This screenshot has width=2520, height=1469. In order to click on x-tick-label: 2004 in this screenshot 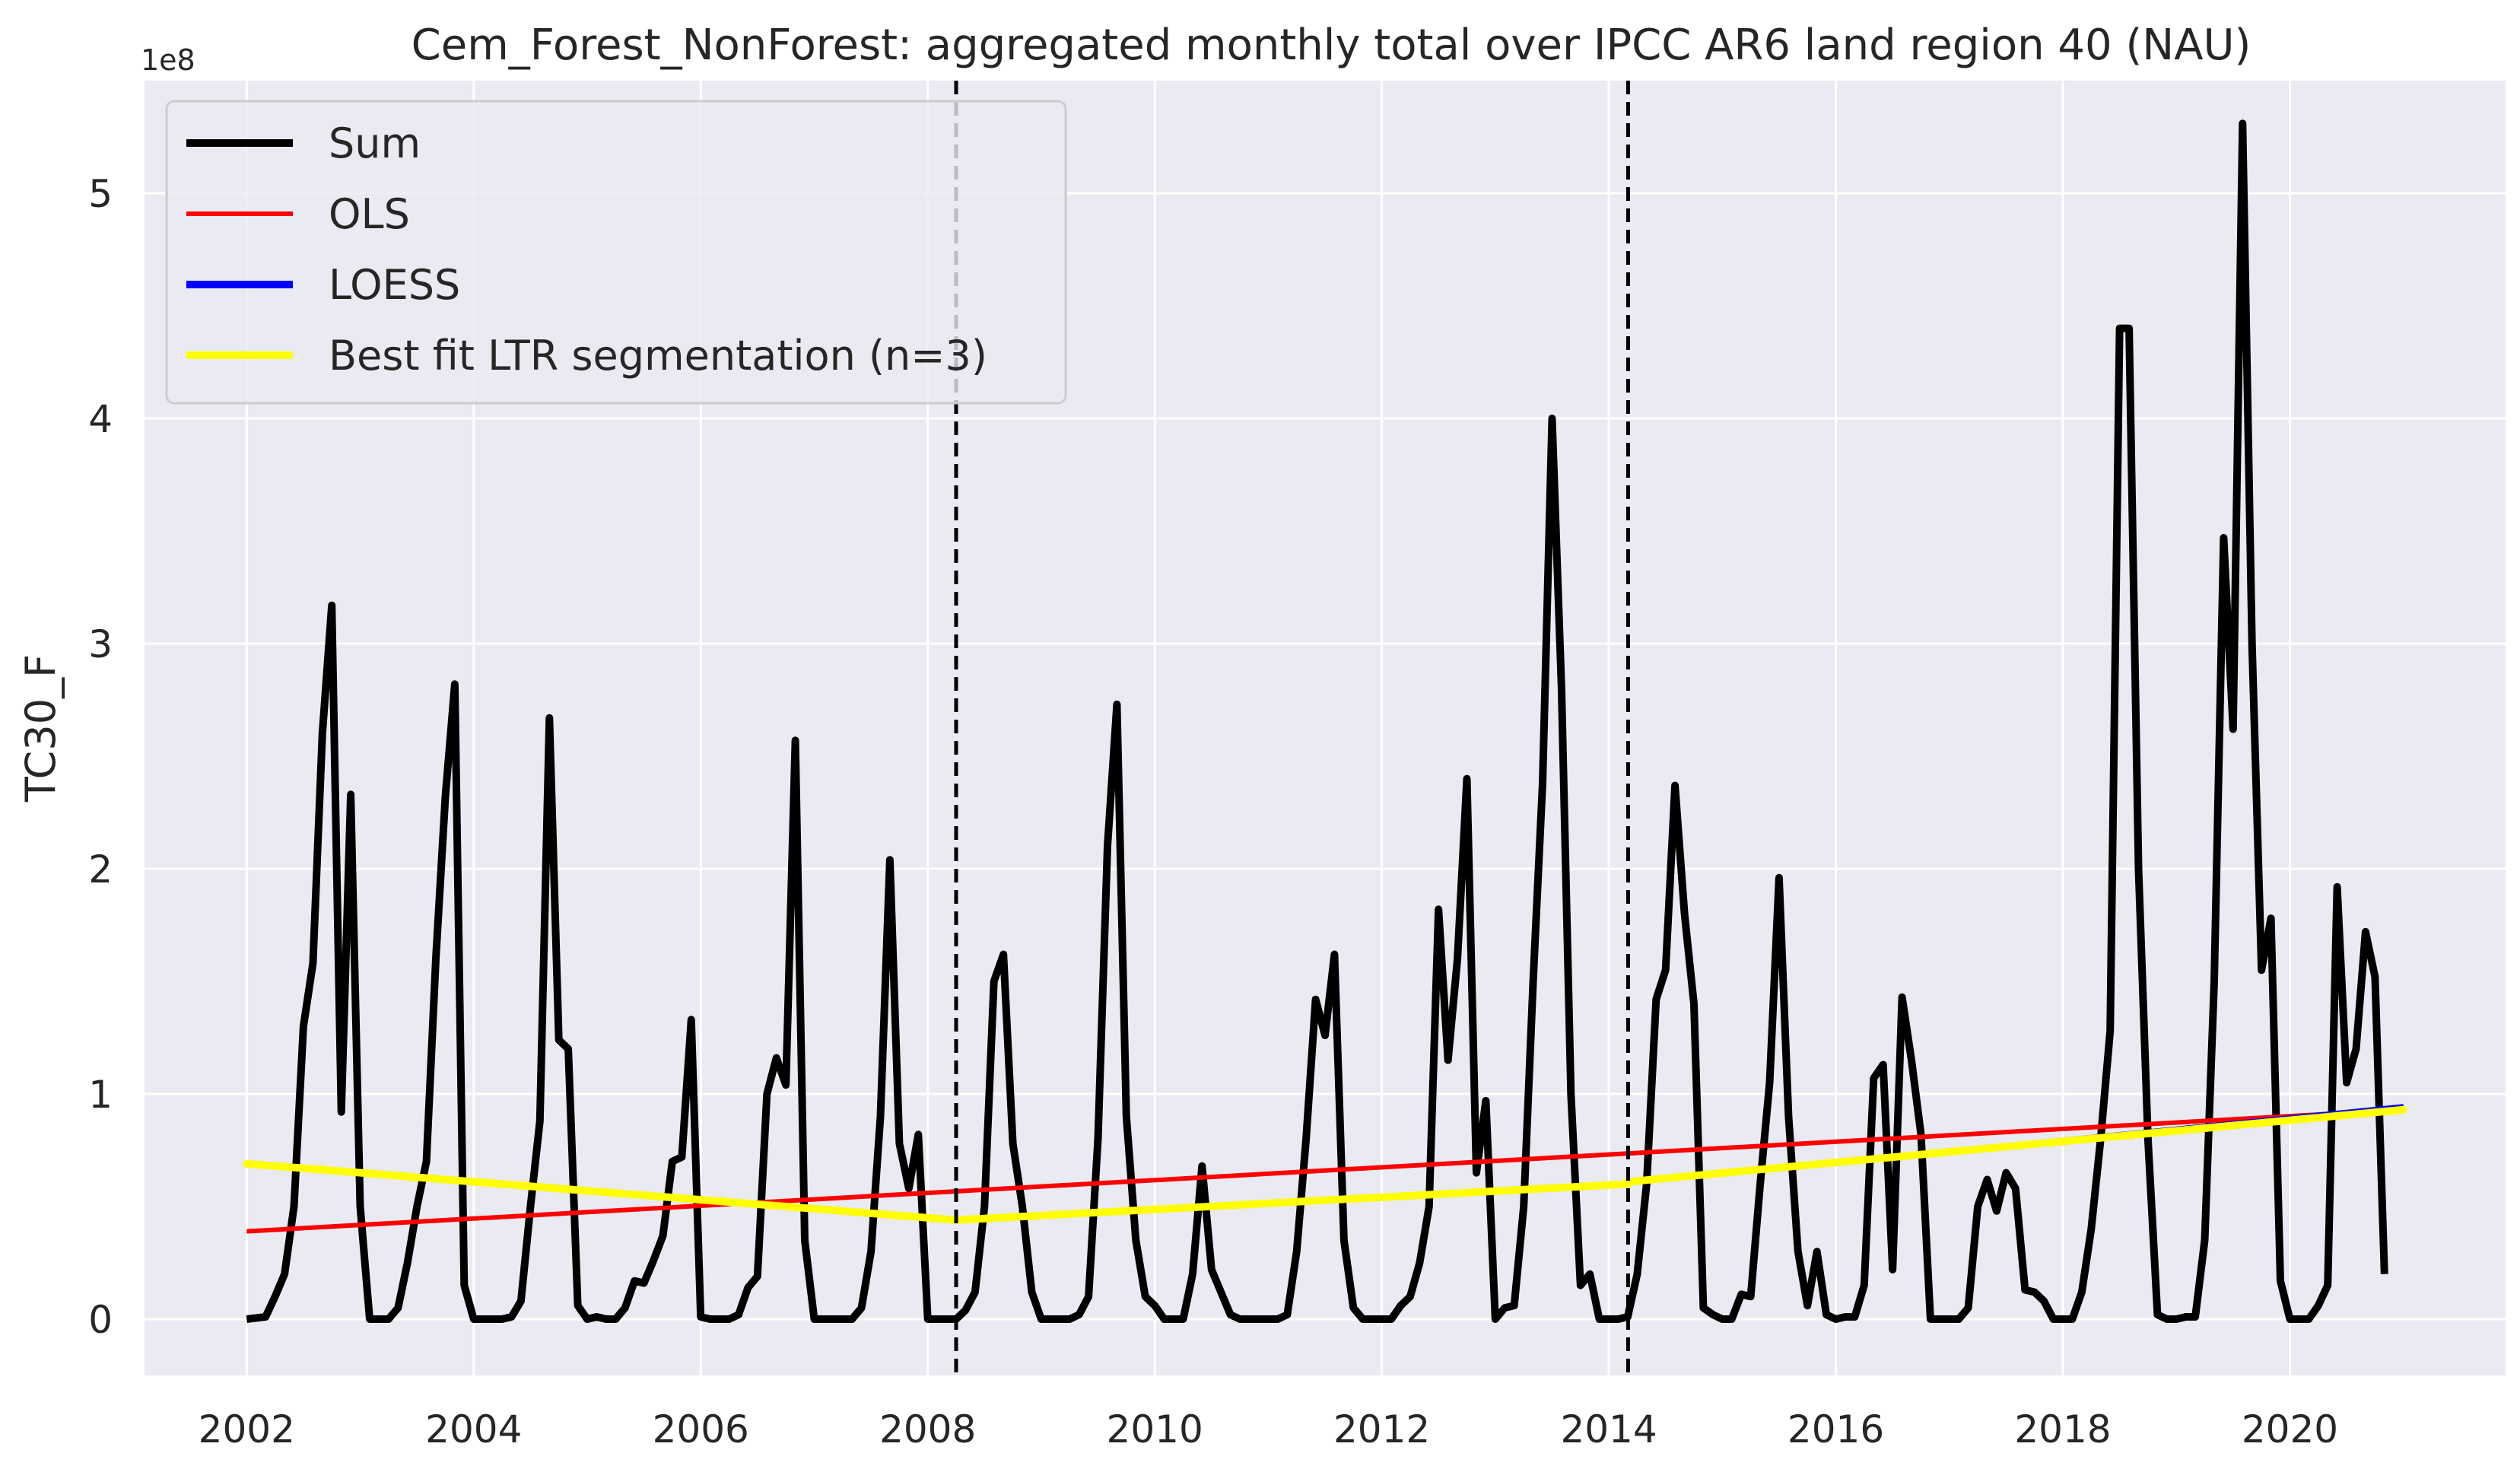, I will do `click(473, 1429)`.